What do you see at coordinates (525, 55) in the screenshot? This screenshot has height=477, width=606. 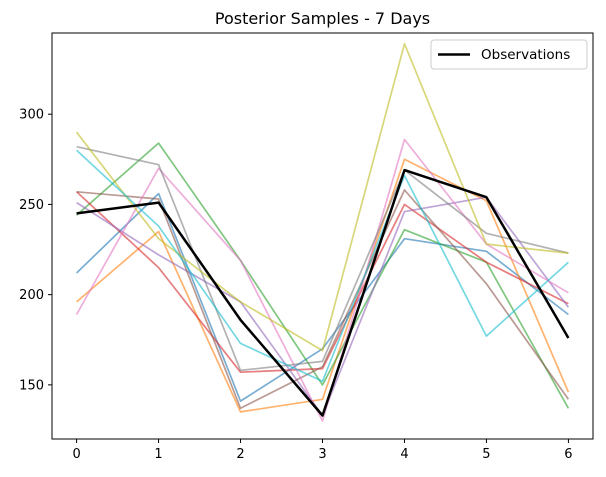 I see `legend-label-observations: Observations` at bounding box center [525, 55].